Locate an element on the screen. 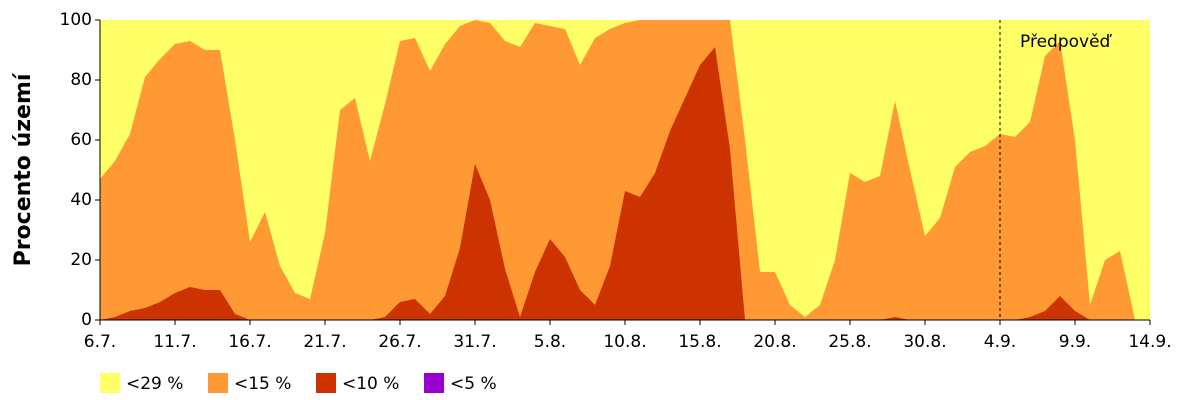 This screenshot has width=1200, height=400. y-tick-label: 0 is located at coordinates (86, 320).